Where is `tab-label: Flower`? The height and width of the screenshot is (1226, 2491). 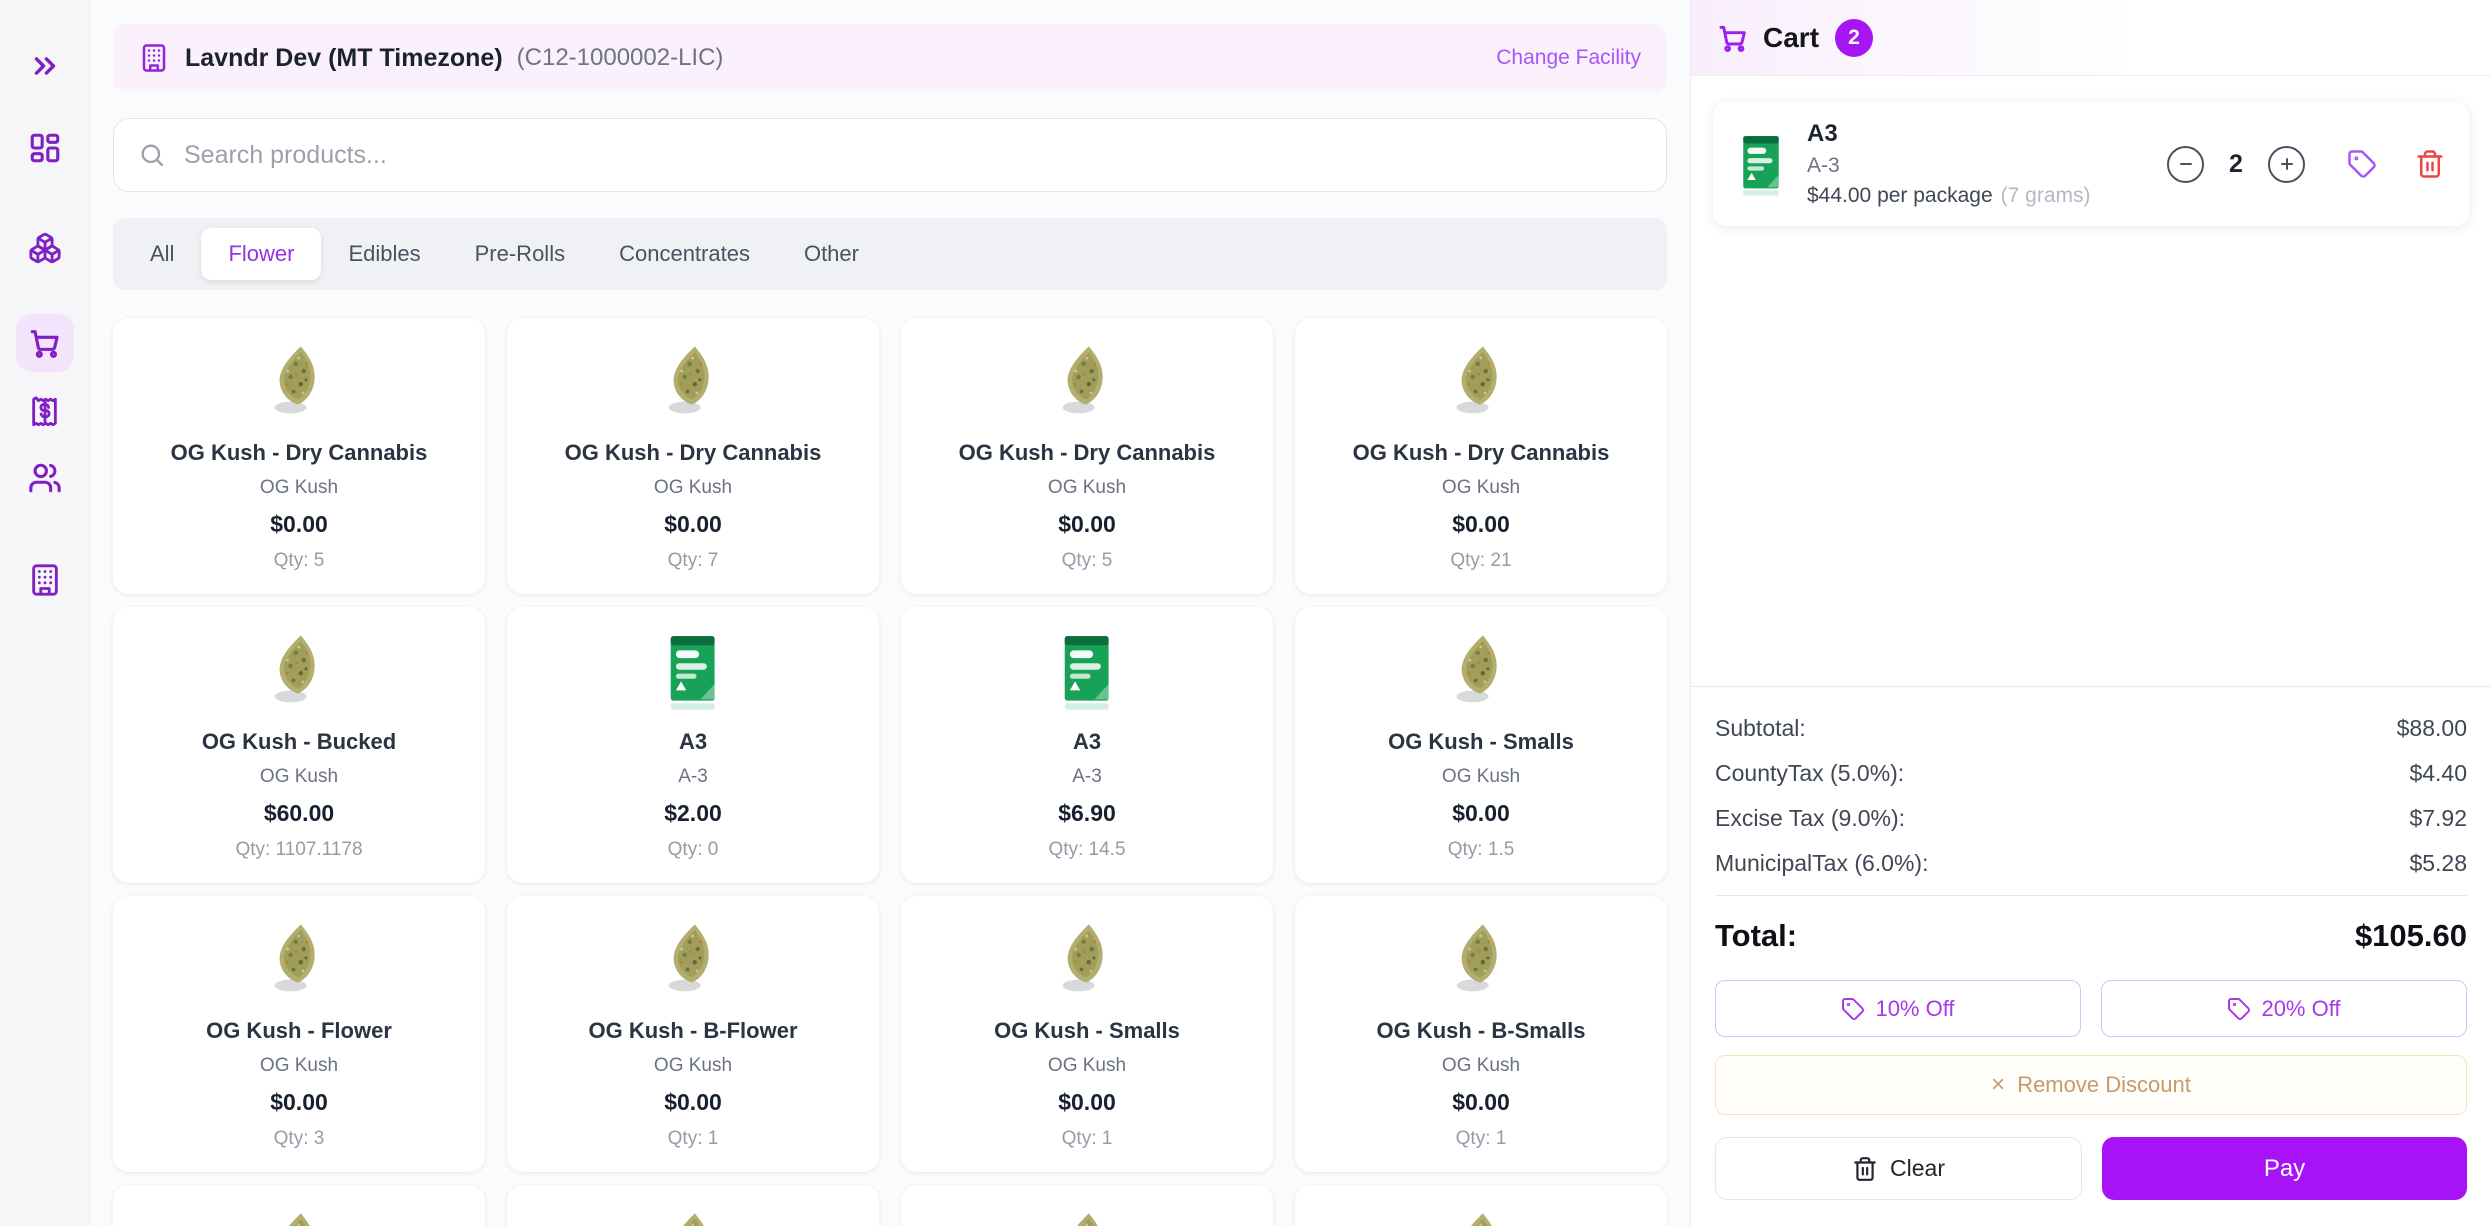
tab-label: Flower is located at coordinates (261, 253).